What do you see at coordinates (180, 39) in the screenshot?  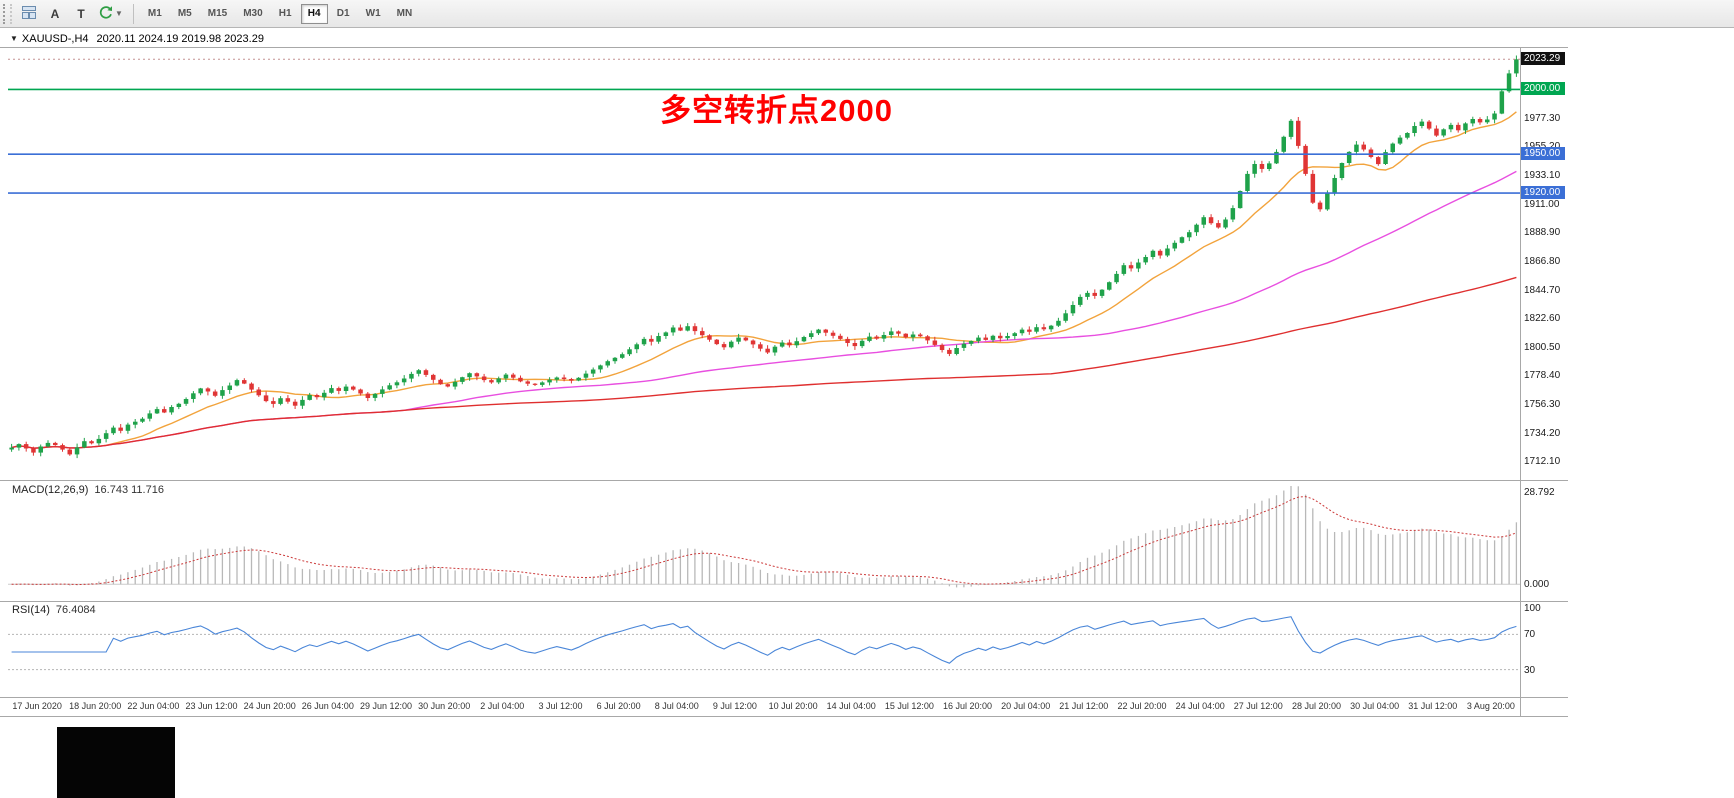 I see `ohlc-values: 2020.11 2024.19 2019.98 2023.29` at bounding box center [180, 39].